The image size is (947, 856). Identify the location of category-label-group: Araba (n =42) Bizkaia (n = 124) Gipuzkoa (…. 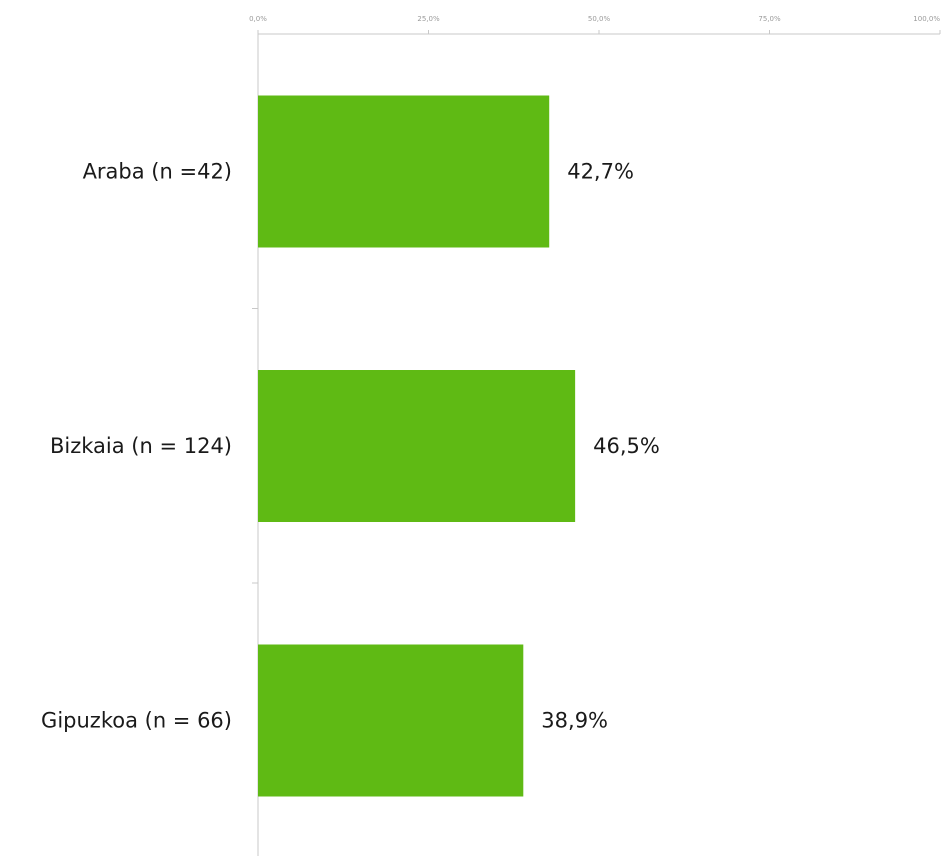
(136, 446).